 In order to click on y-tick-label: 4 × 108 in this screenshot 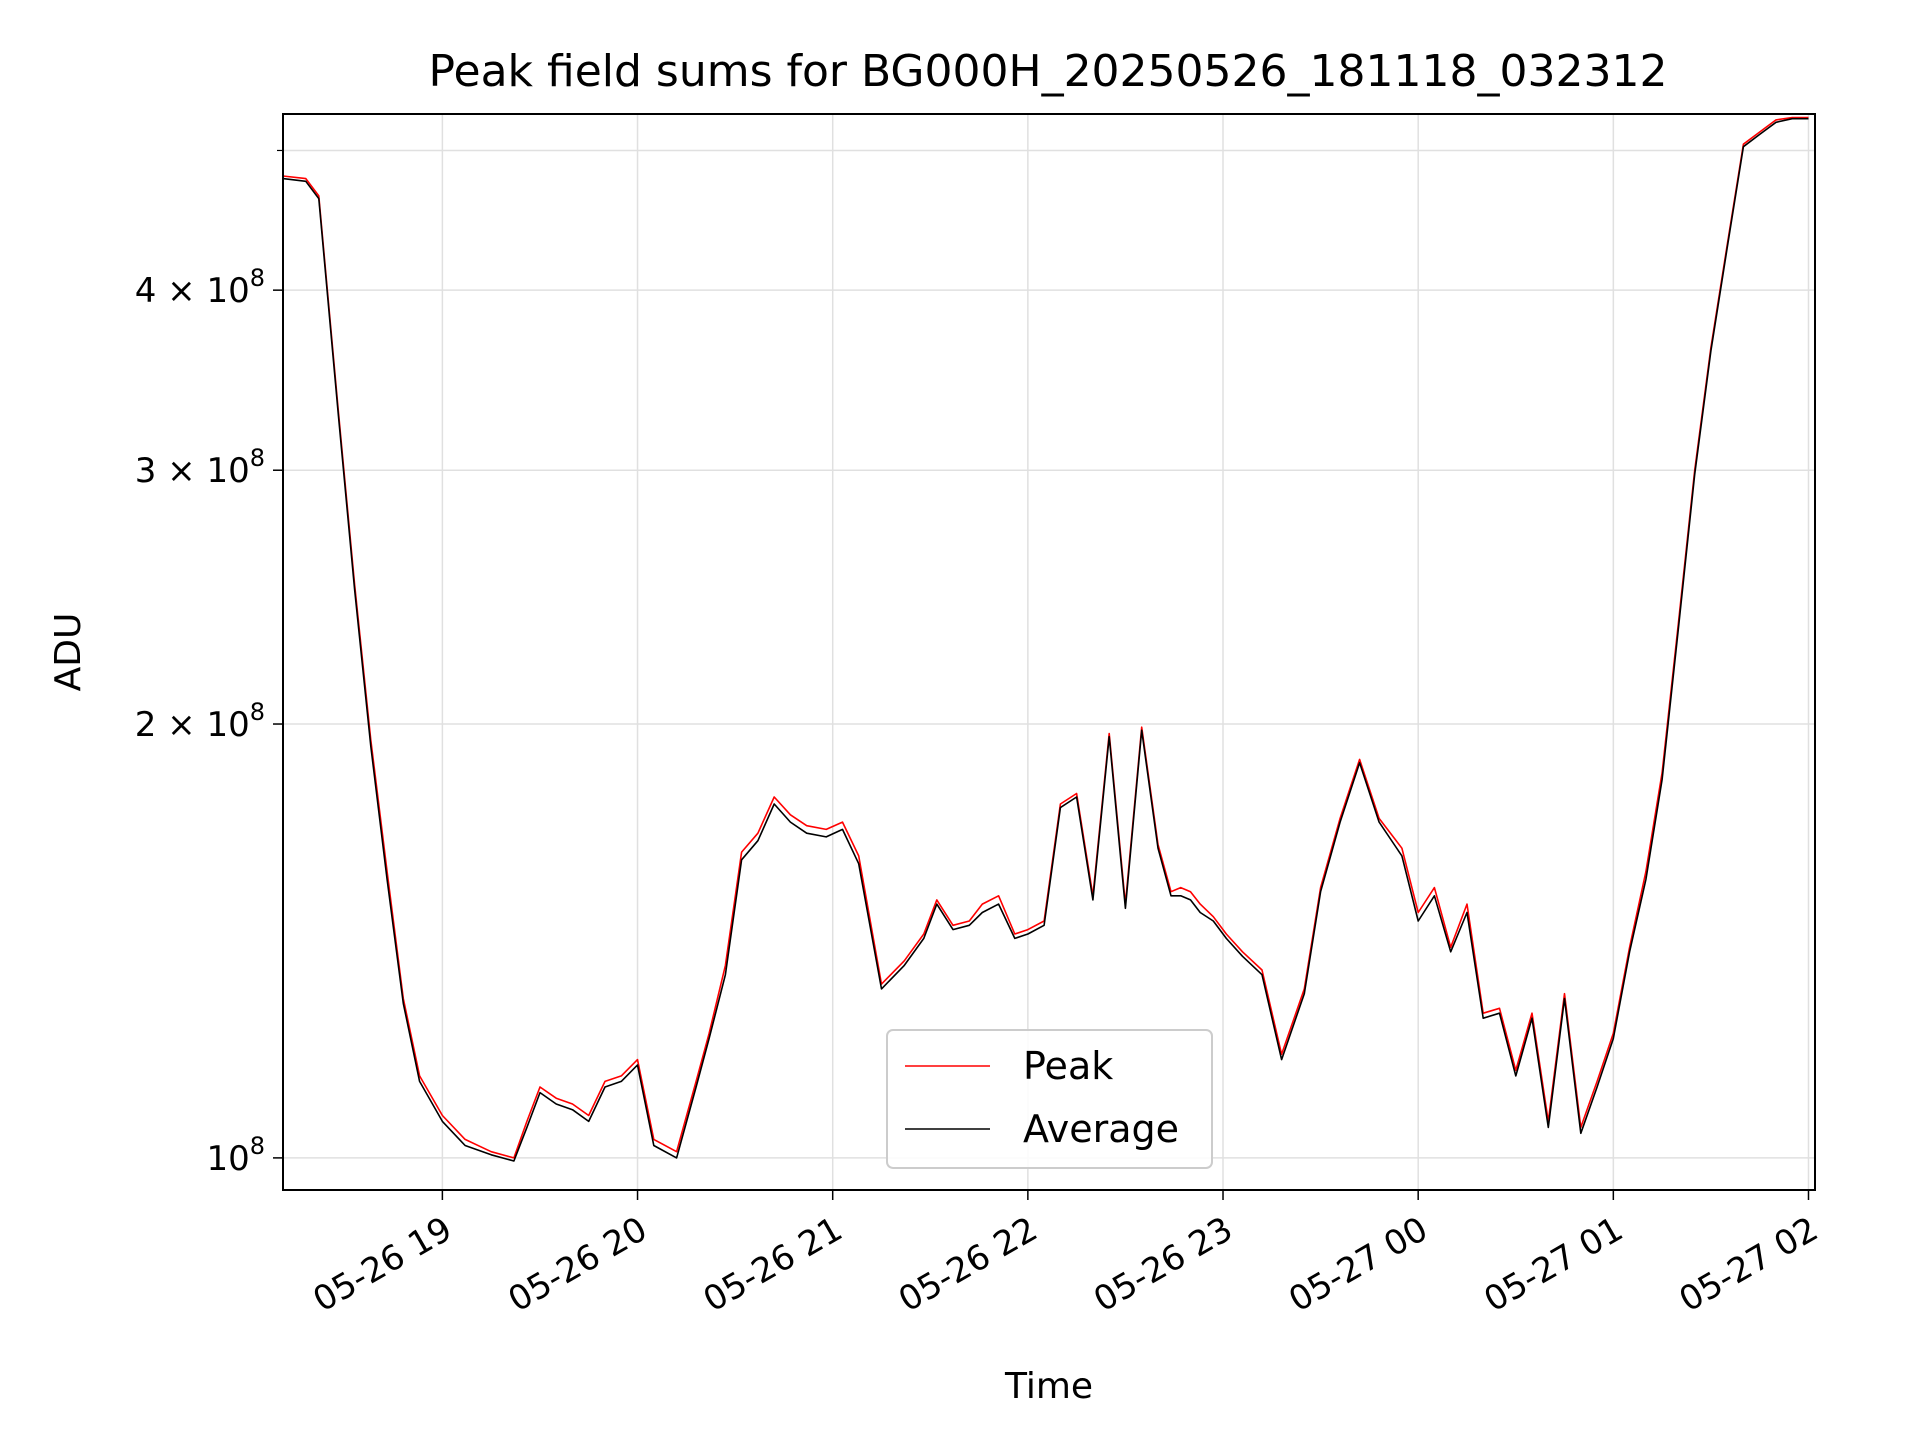, I will do `click(200, 287)`.